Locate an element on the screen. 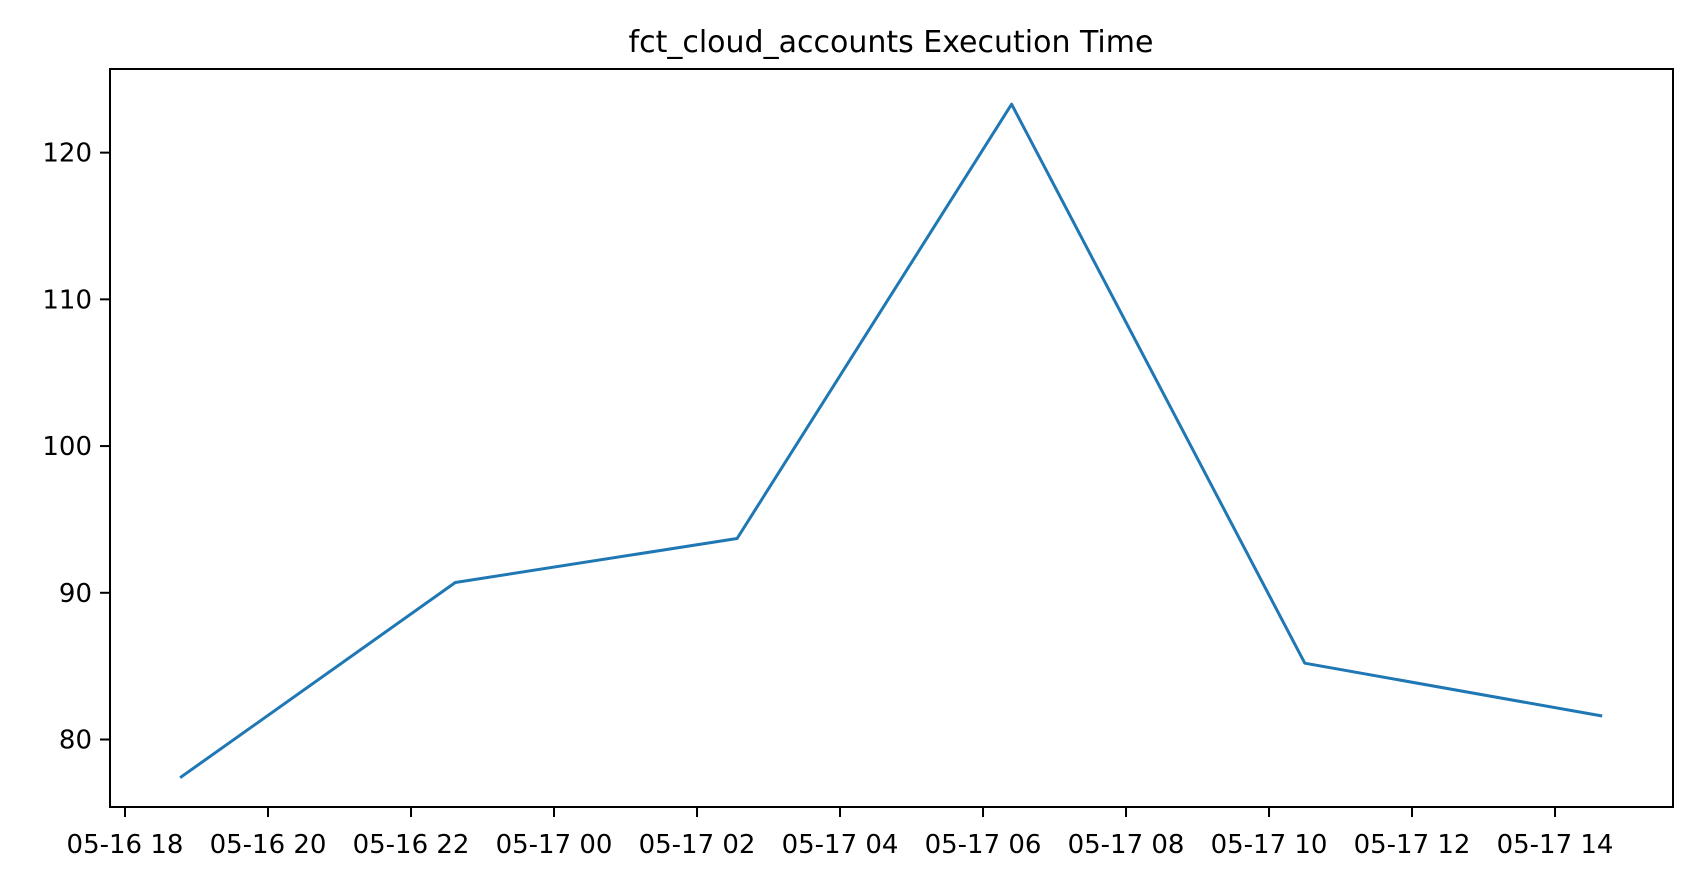  y-tick-label: 90 is located at coordinates (75, 594).